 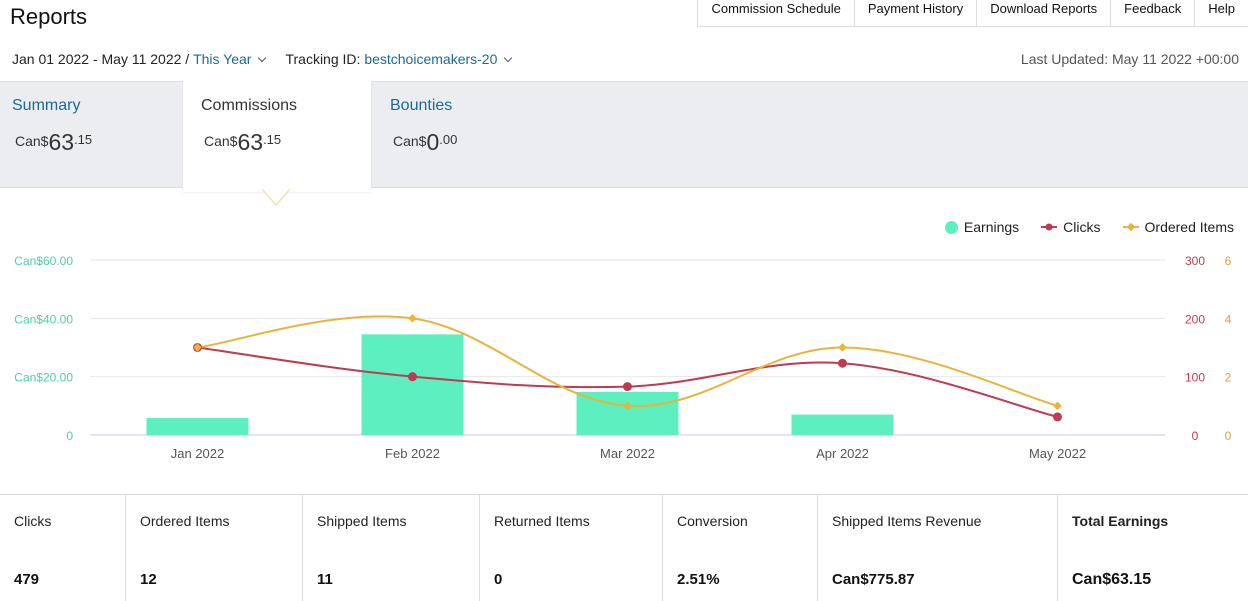 I want to click on legend-earnings: Earnings, so click(x=981, y=227).